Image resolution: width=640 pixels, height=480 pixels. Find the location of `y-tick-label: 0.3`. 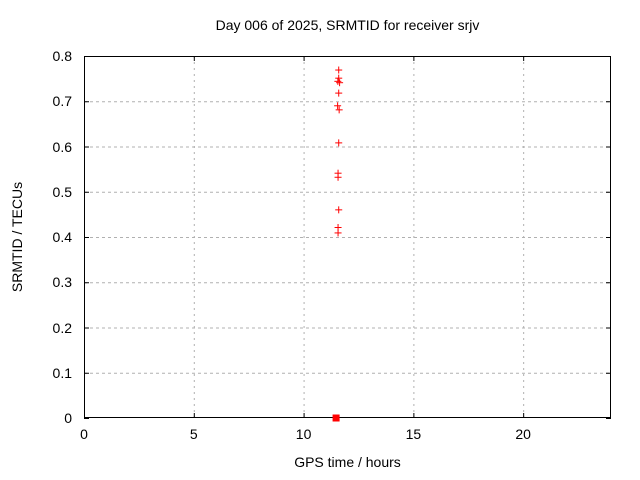

y-tick-label: 0.3 is located at coordinates (62, 282).